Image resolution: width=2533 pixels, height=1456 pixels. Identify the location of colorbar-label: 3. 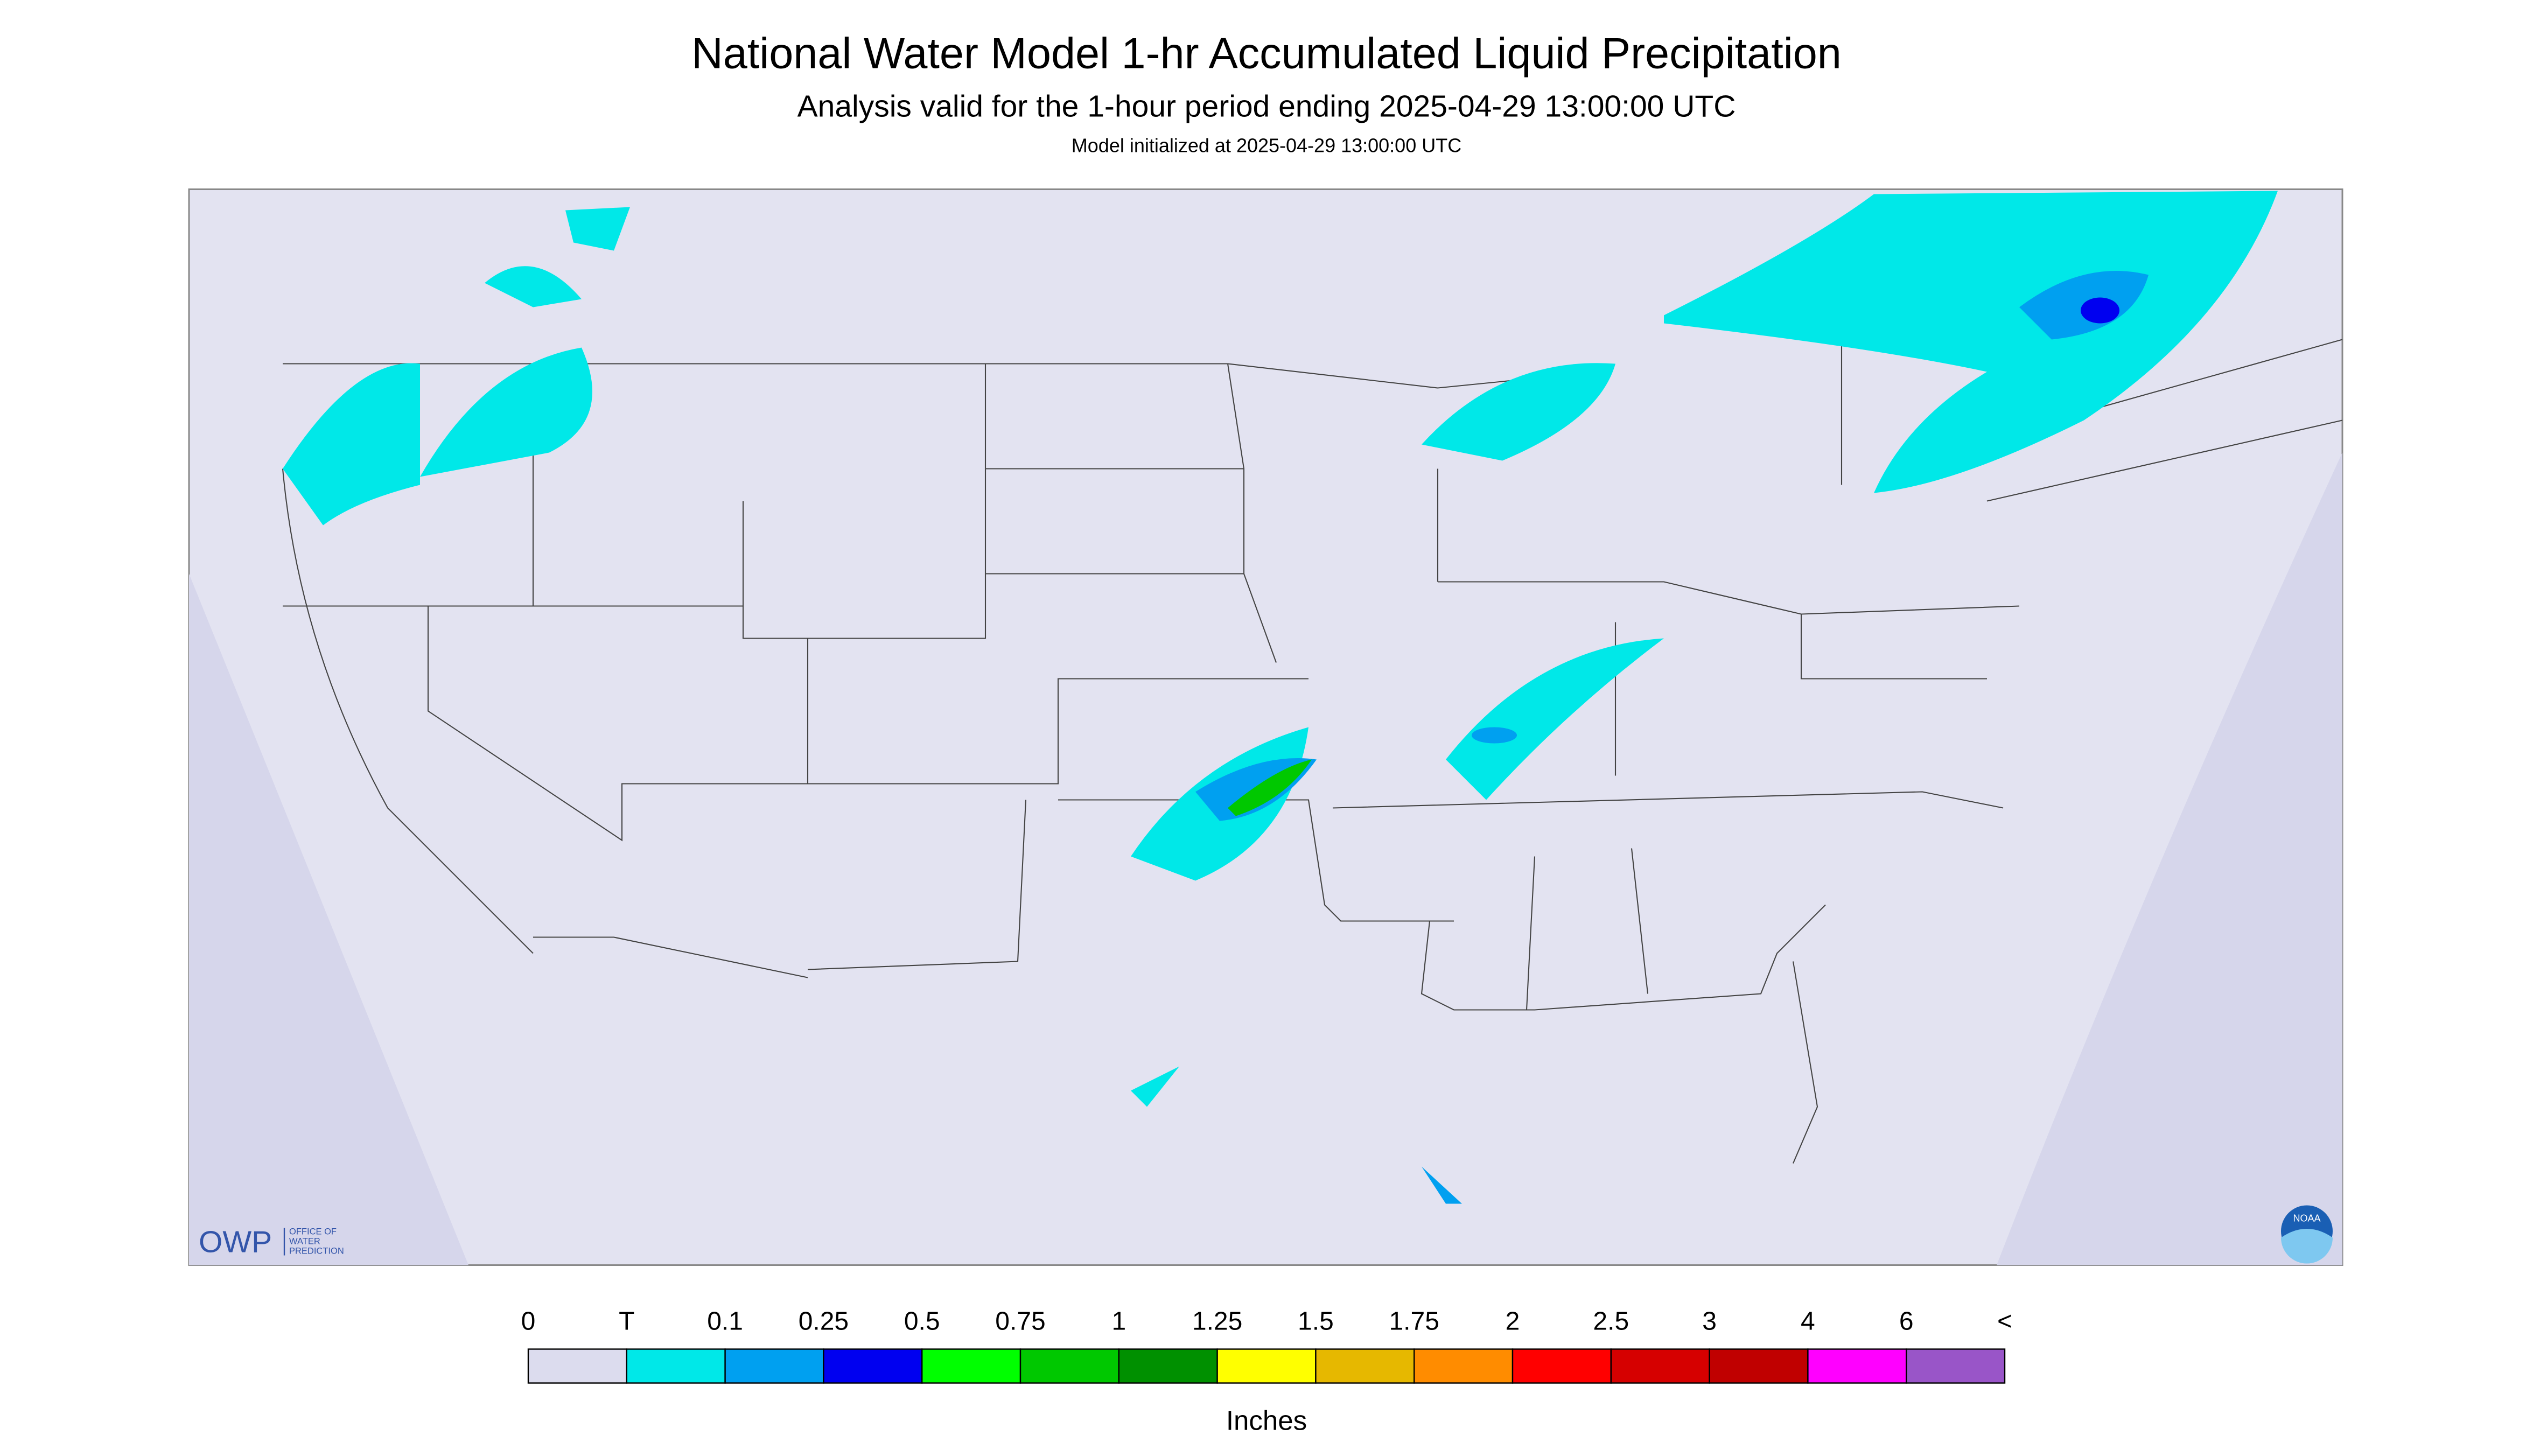
(1709, 1321).